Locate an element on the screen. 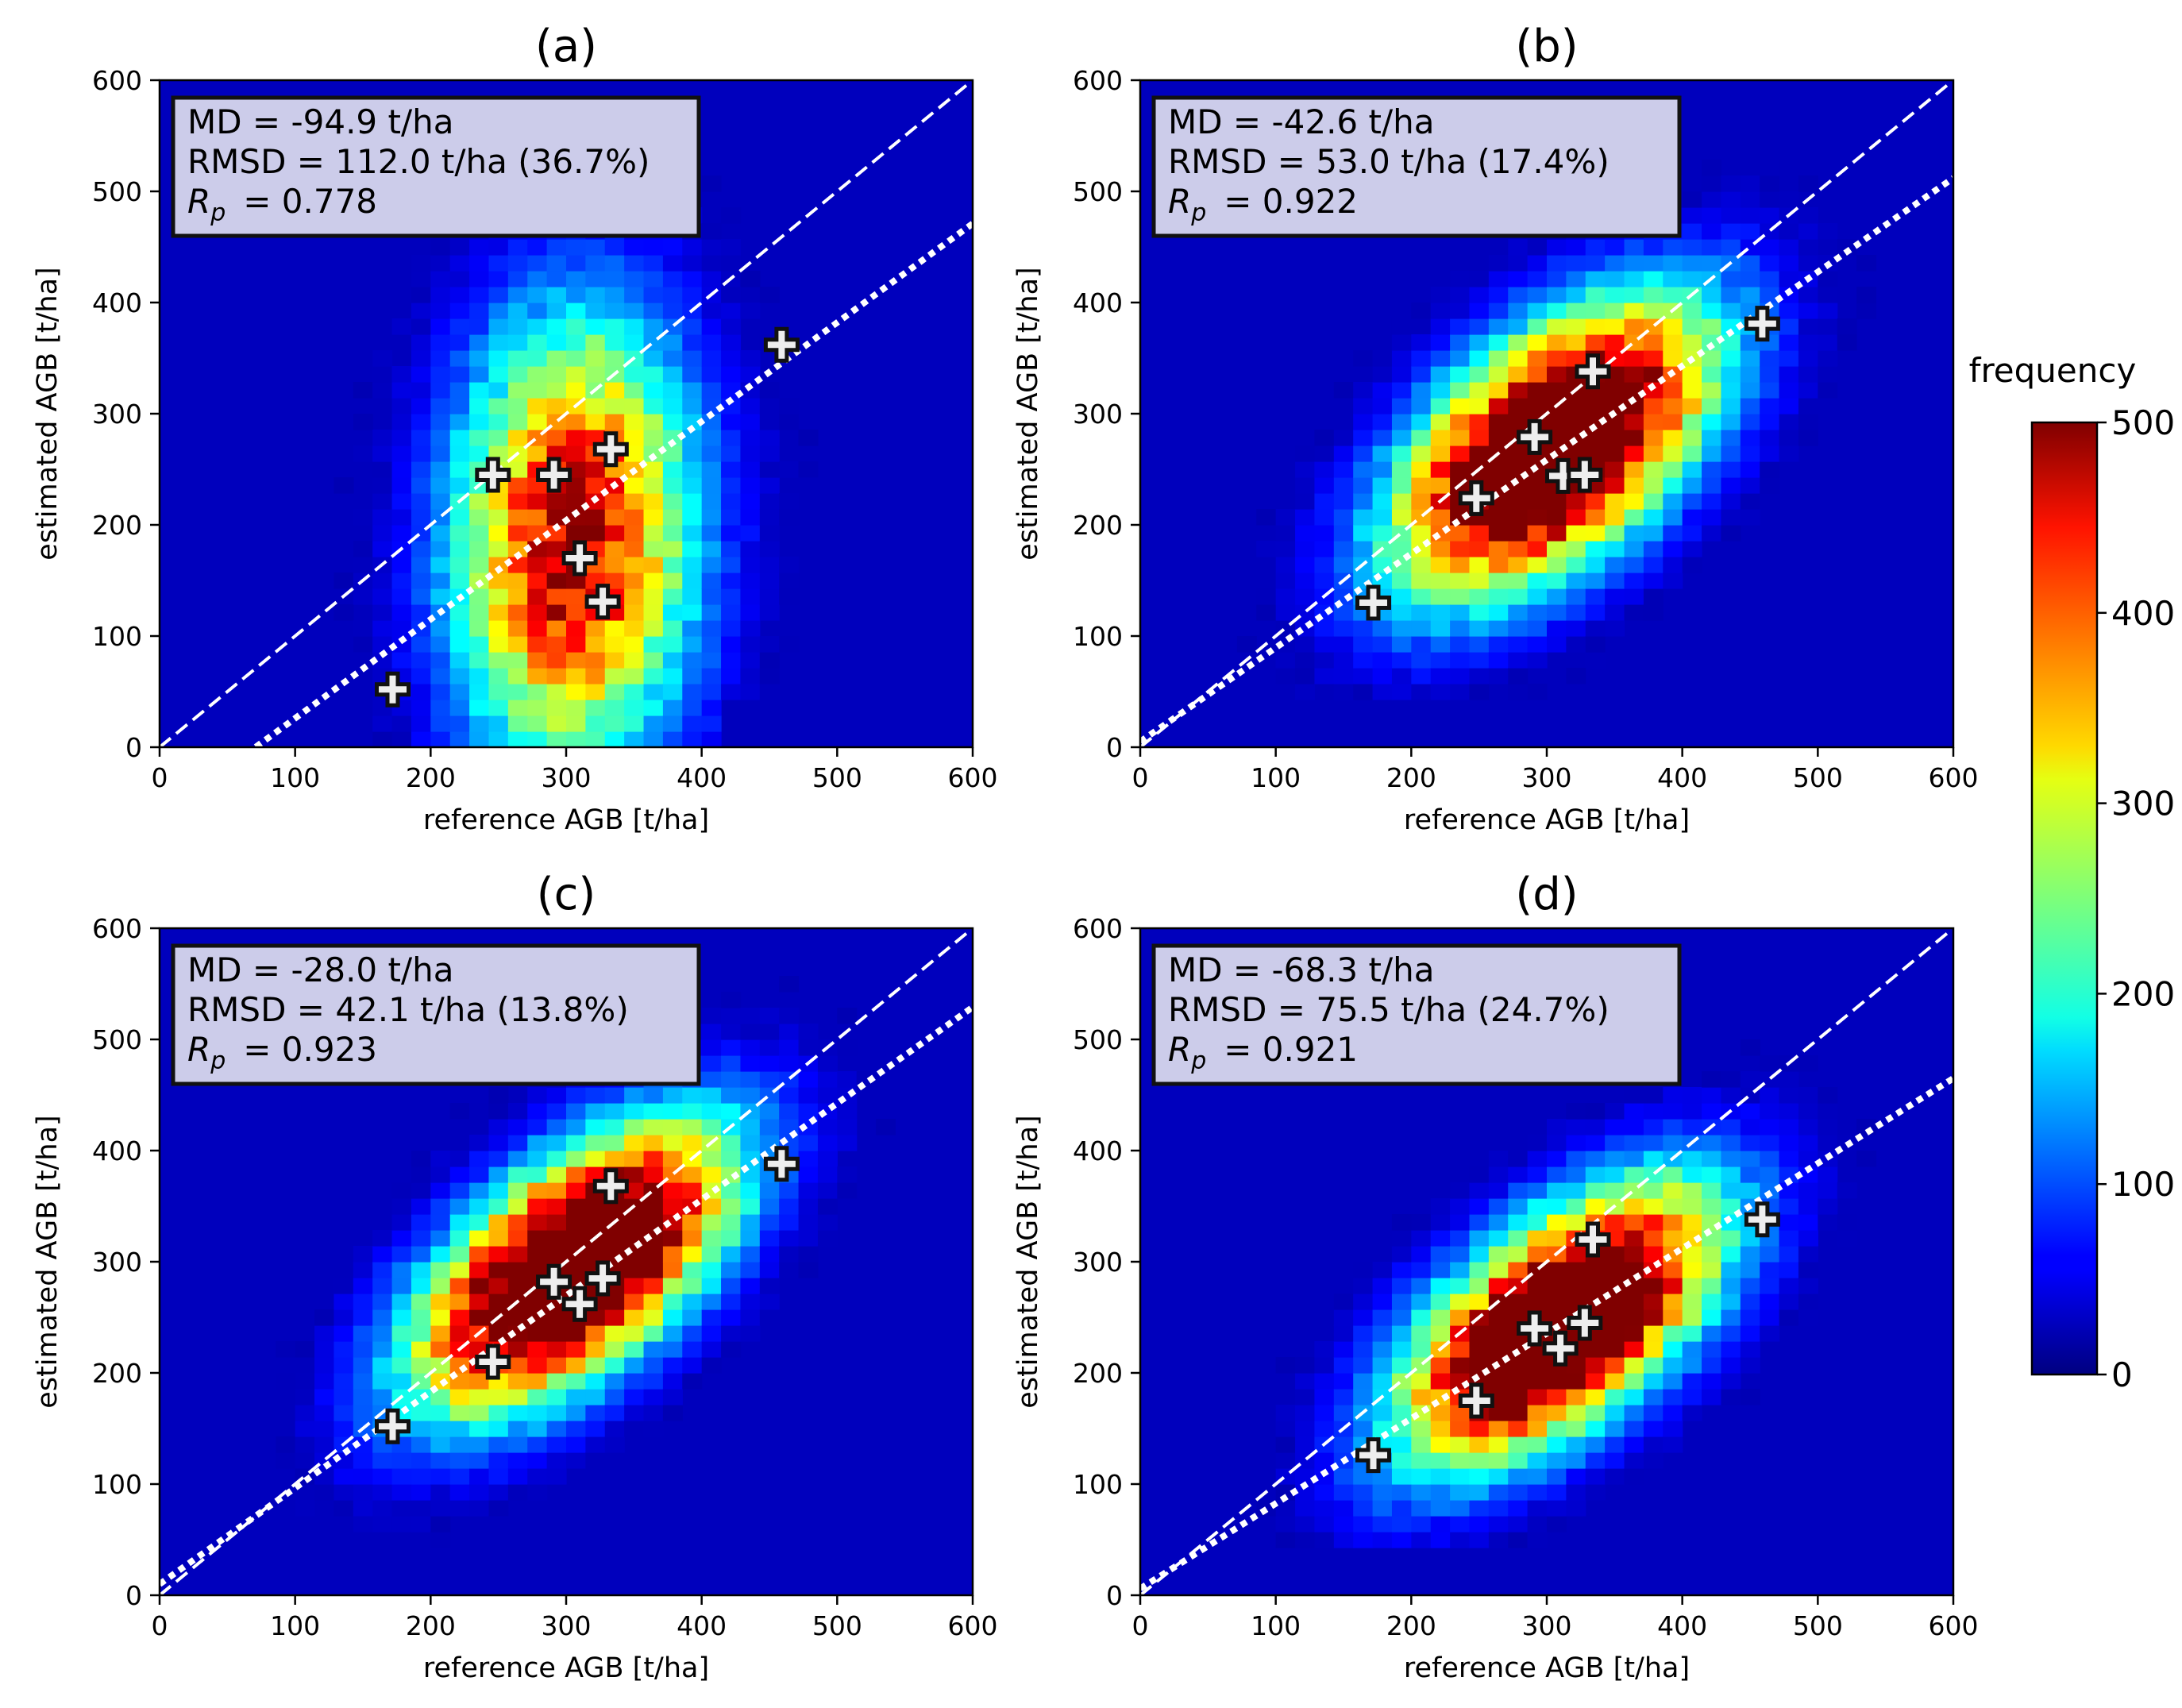 Image resolution: width=2182 pixels, height=1708 pixels. stat-rp: Rp = 0.923 is located at coordinates (282, 1052).